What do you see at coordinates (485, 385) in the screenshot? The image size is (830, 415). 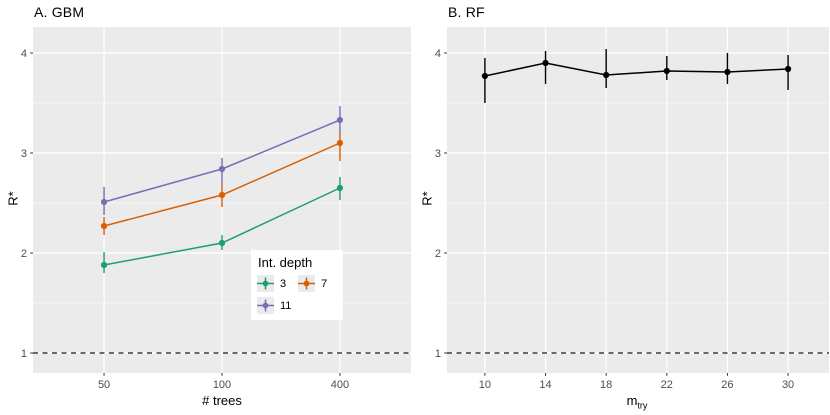 I see `x-tick-label: 10` at bounding box center [485, 385].